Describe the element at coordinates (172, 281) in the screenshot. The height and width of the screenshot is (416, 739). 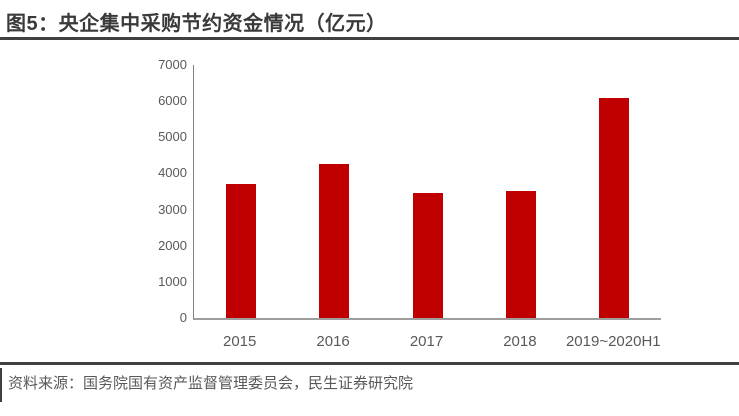
I see `y-tick-label: 1000` at that location.